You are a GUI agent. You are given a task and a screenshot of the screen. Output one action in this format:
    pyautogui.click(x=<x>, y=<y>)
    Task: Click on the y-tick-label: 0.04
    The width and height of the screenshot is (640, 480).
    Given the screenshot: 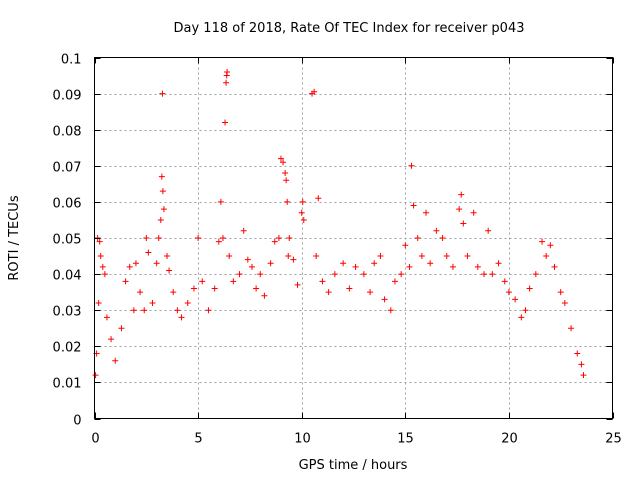 What is the action you would take?
    pyautogui.click(x=67, y=276)
    